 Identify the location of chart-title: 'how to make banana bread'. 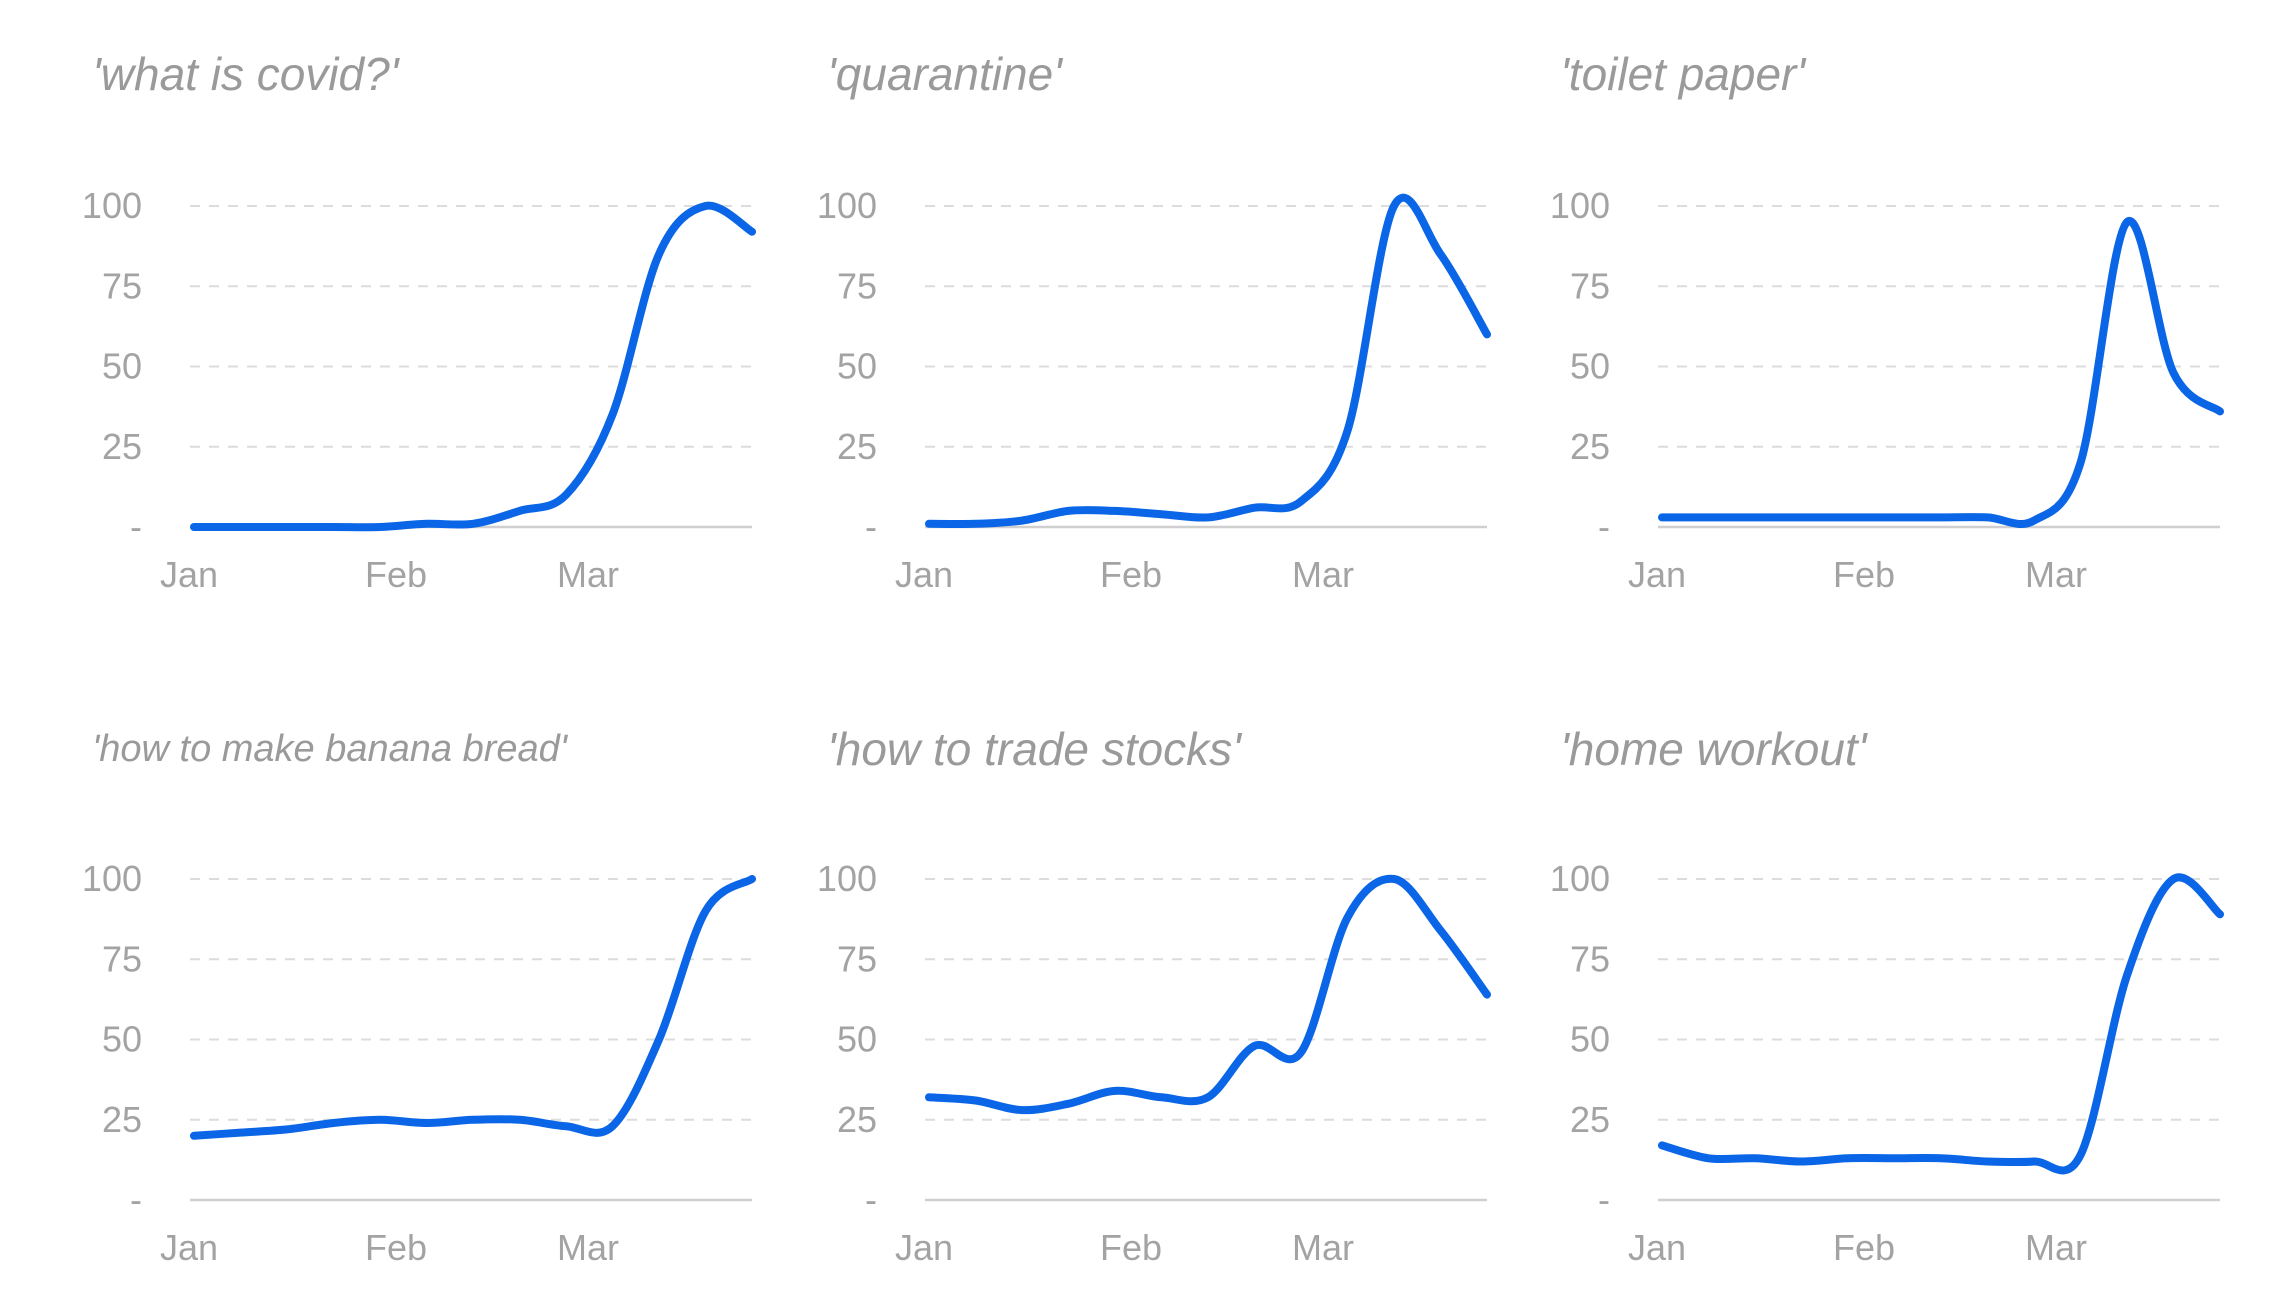
(330, 749).